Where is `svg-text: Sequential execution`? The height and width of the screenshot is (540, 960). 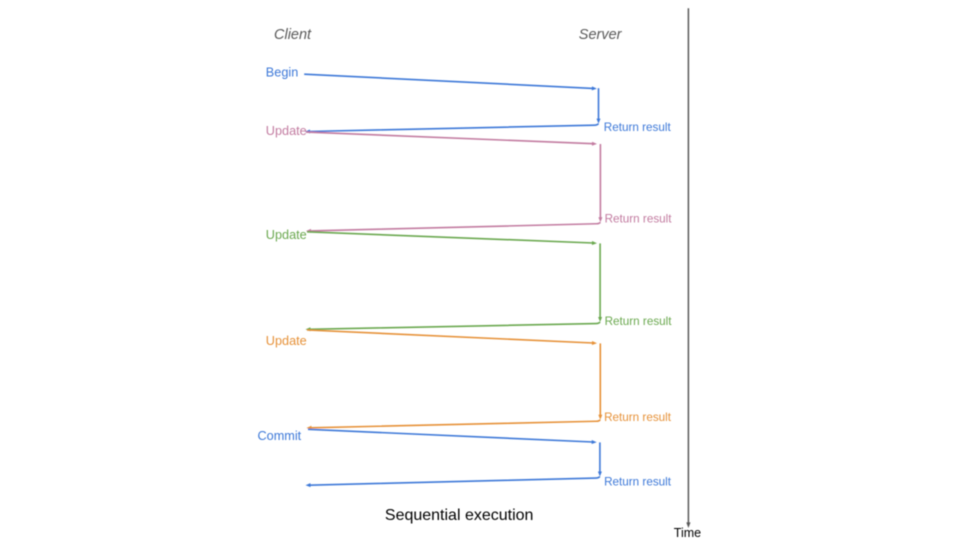 svg-text: Sequential execution is located at coordinates (459, 515).